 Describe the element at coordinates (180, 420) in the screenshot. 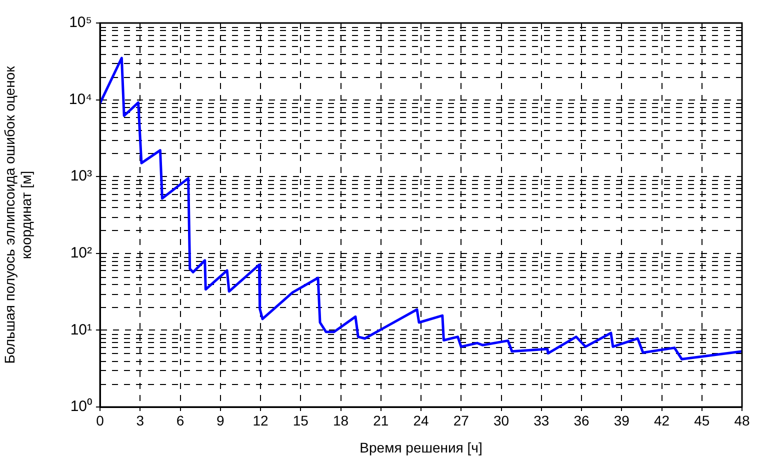

I see `x-tick-label: 6` at that location.